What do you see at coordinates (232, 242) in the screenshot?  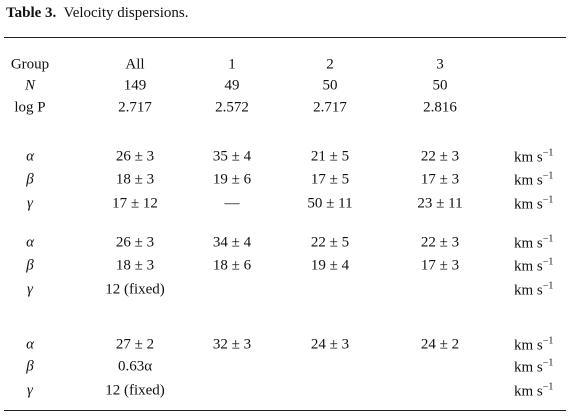 I see `value-cell: 34 ± 4` at bounding box center [232, 242].